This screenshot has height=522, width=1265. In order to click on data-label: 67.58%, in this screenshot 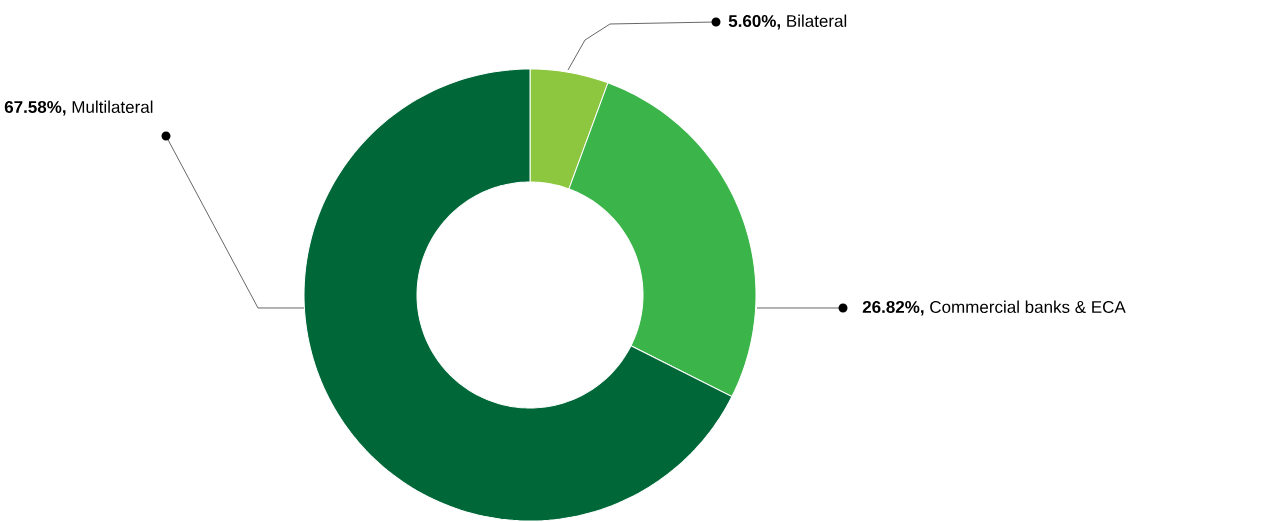, I will do `click(35, 108)`.